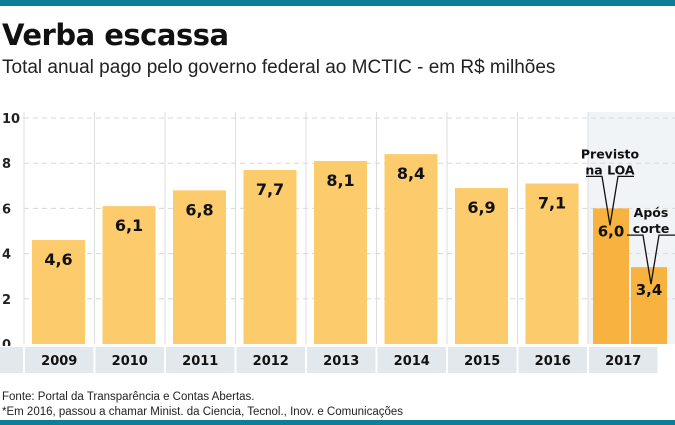 The width and height of the screenshot is (675, 425). I want to click on x-tick-label: 2013, so click(341, 361).